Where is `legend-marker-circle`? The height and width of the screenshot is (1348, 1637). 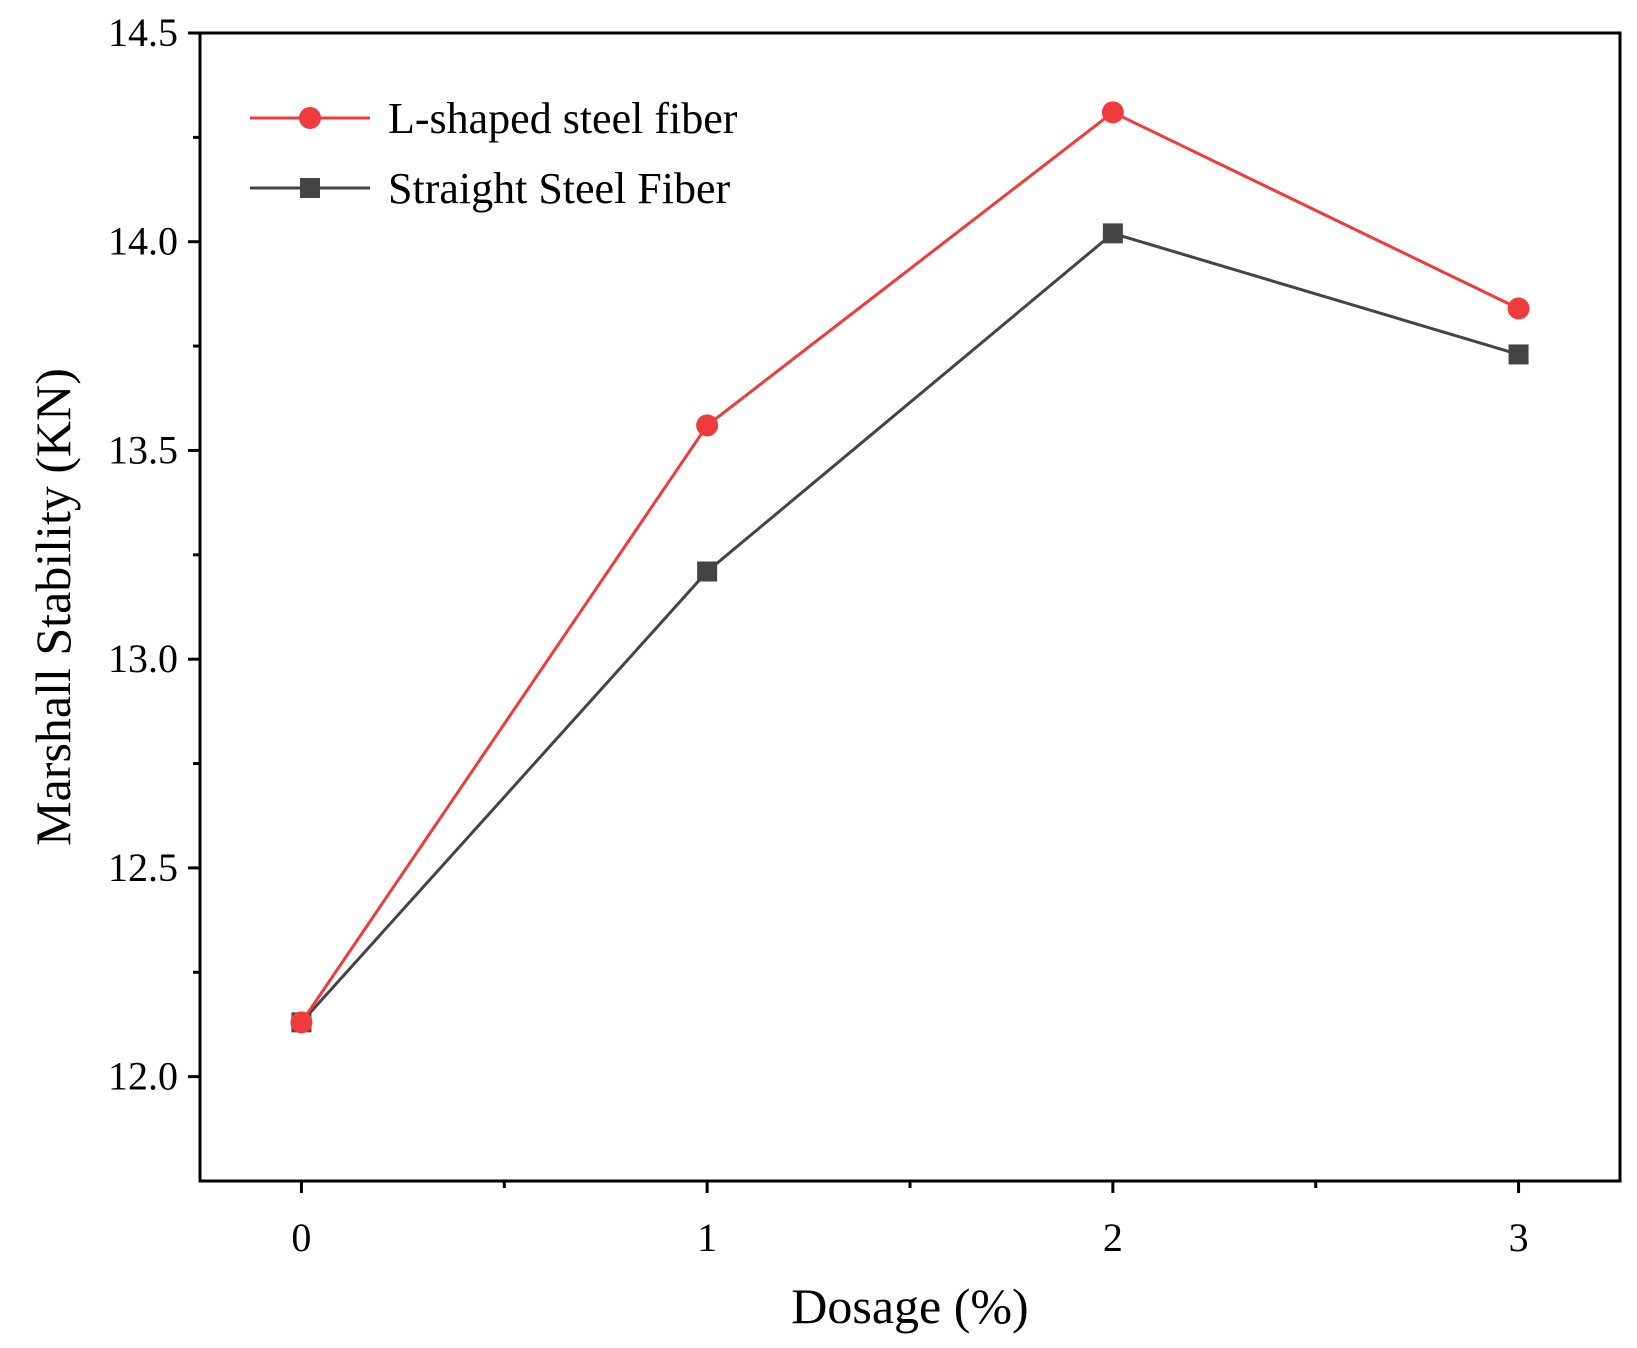
legend-marker-circle is located at coordinates (310, 118).